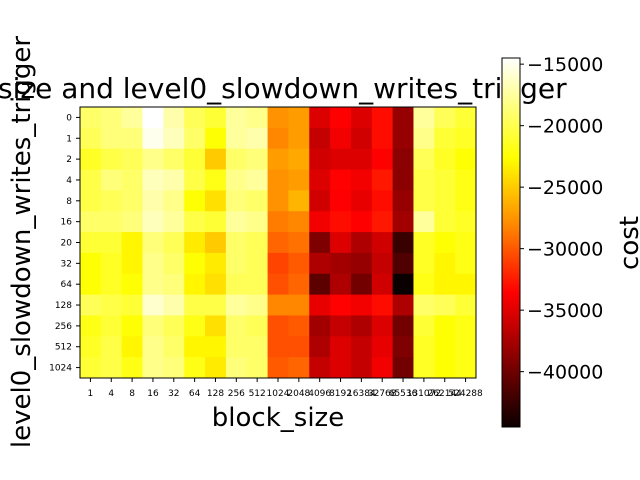 This screenshot has width=640, height=480. I want to click on x-tick-label: 64, so click(195, 394).